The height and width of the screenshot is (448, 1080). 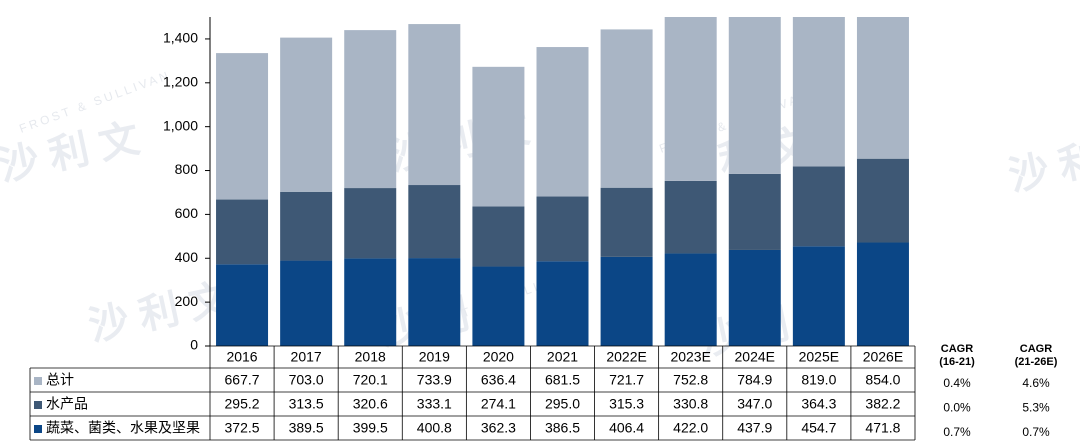 What do you see at coordinates (370, 380) in the screenshot?
I see `table-value: 720.1` at bounding box center [370, 380].